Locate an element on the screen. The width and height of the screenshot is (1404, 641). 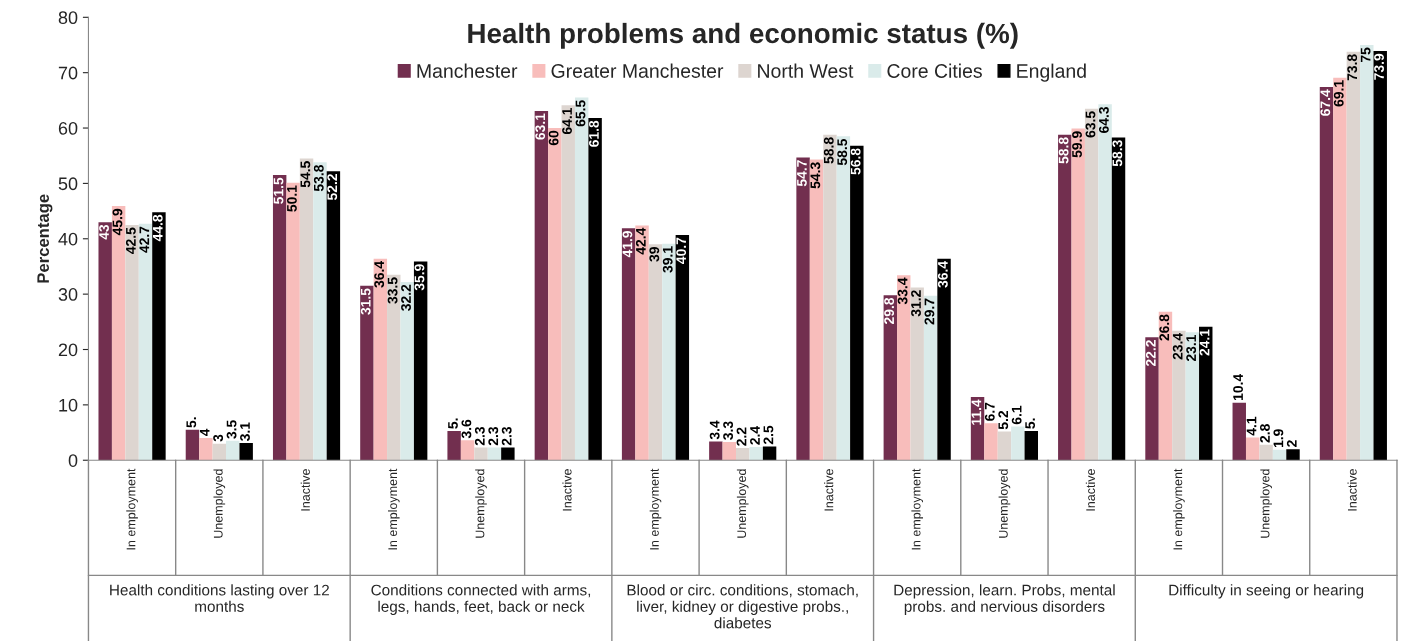
data-label: 42.5 is located at coordinates (130, 240).